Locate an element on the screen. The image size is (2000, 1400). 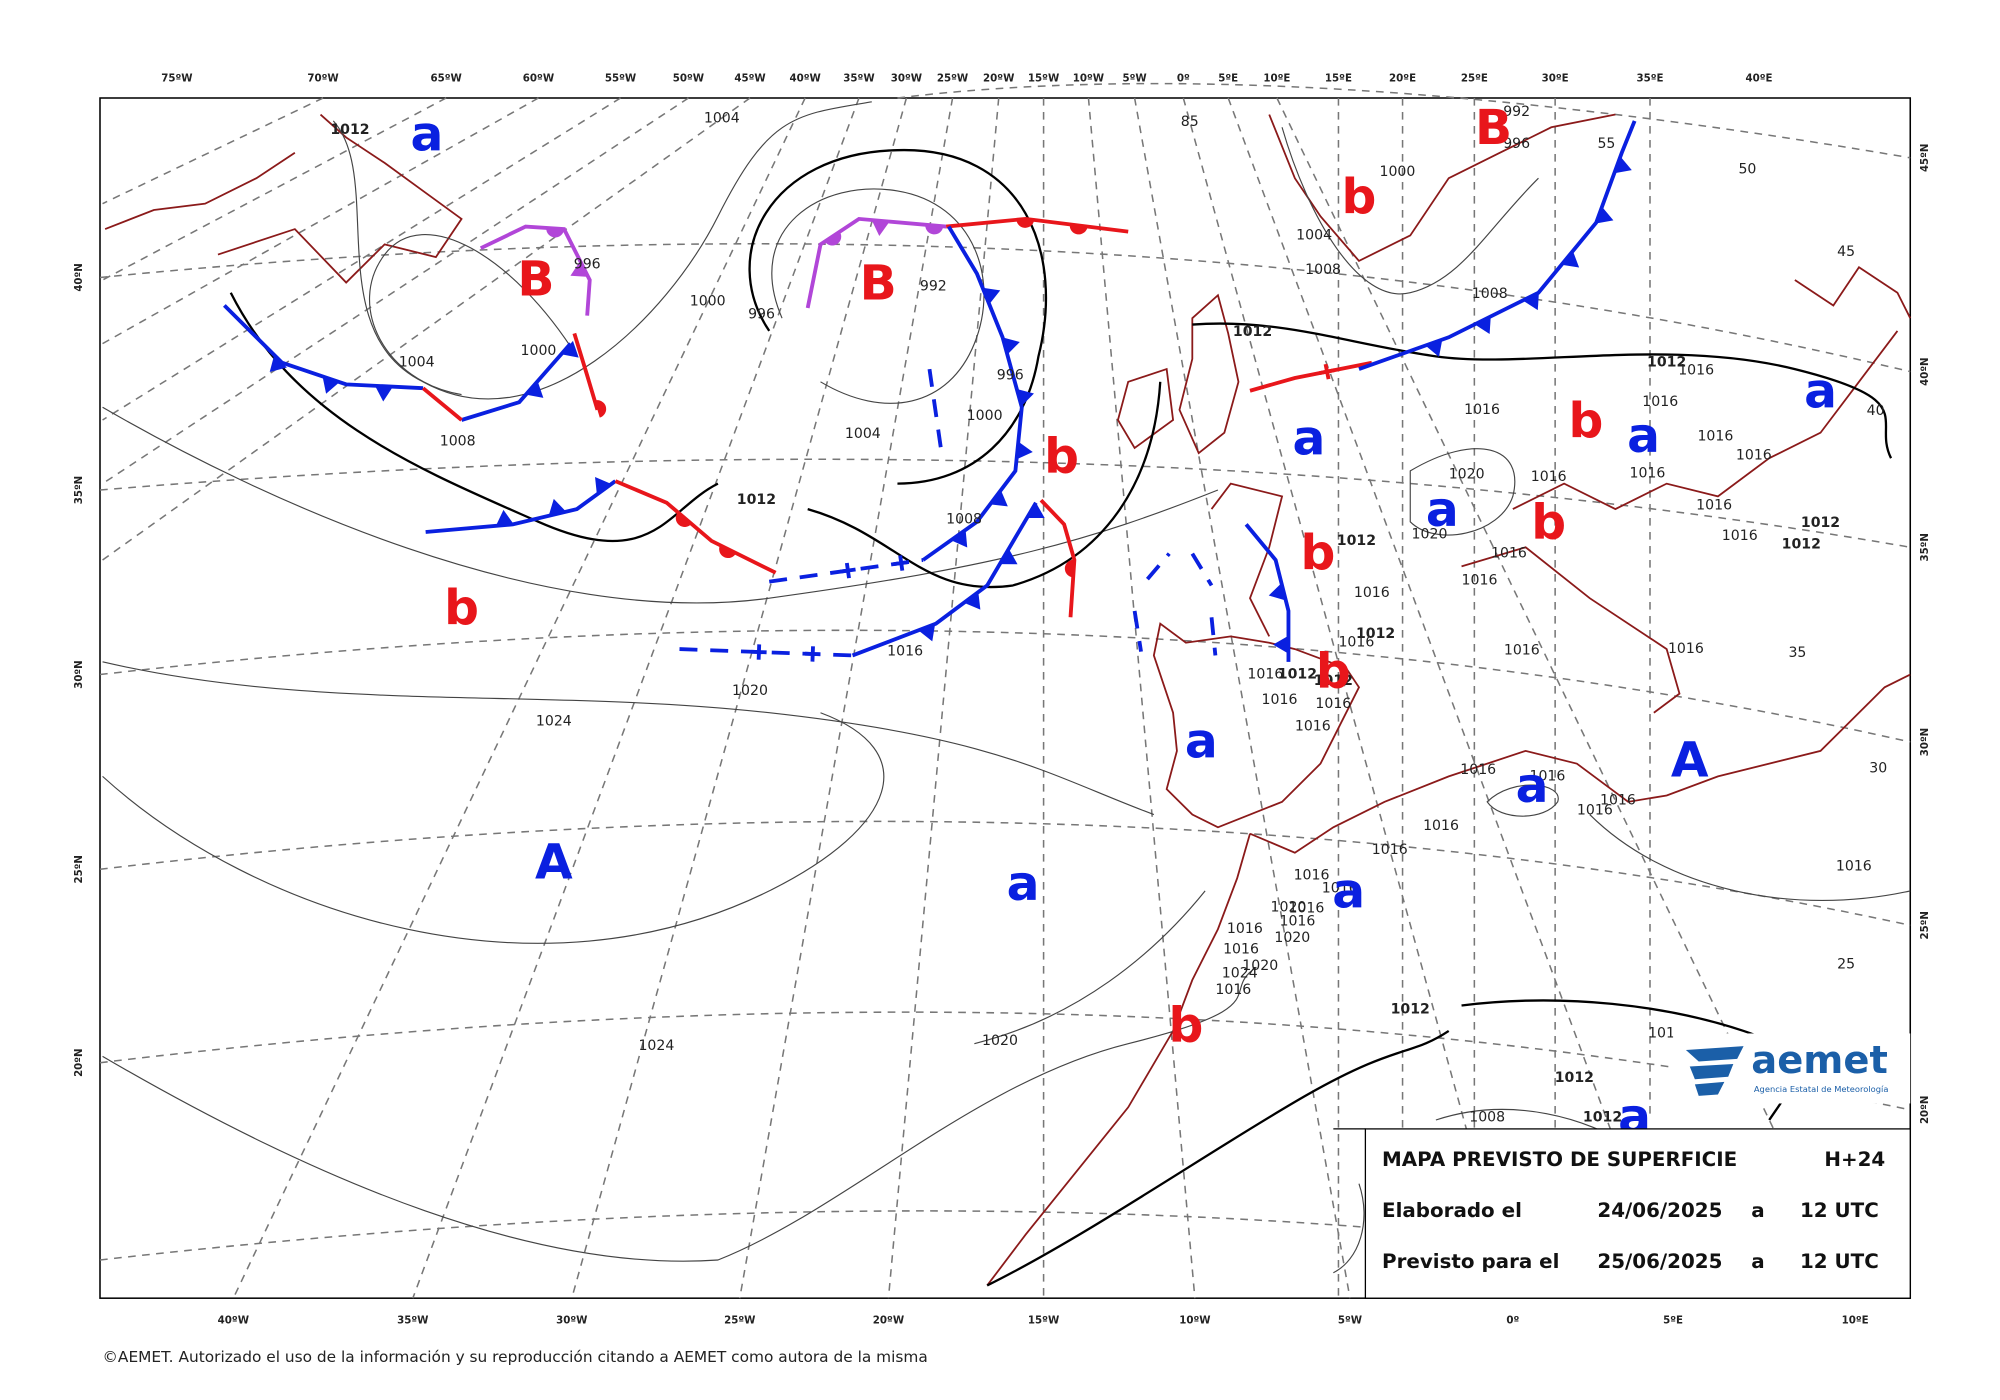
info-label: Previsto para el is located at coordinates (1470, 1261).